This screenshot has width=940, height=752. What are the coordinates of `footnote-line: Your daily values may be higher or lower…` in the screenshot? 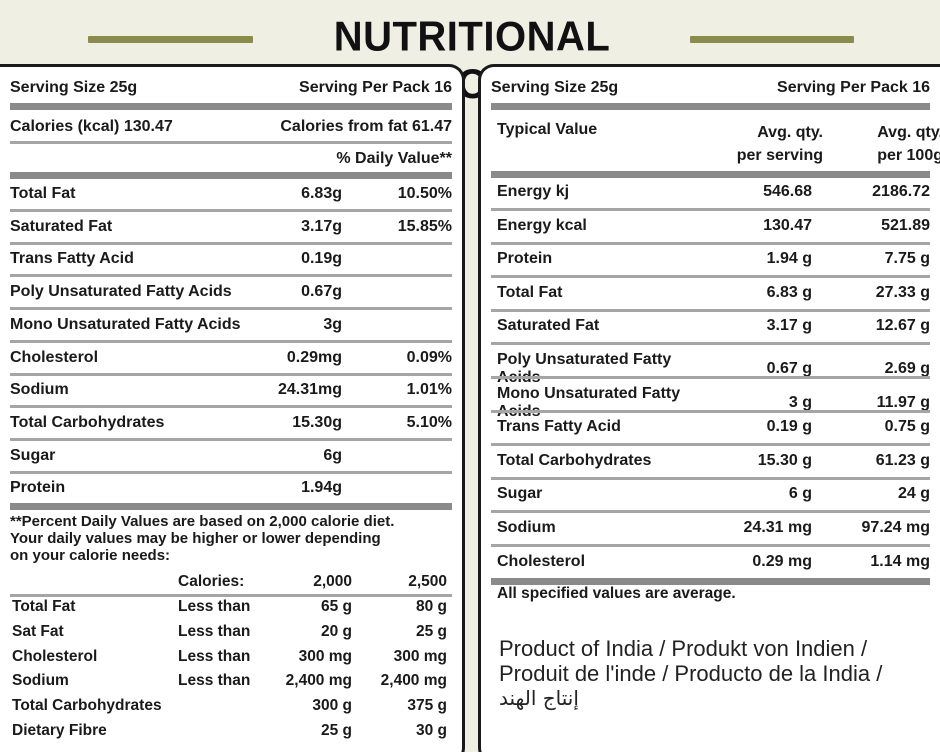 It's located at (195, 538).